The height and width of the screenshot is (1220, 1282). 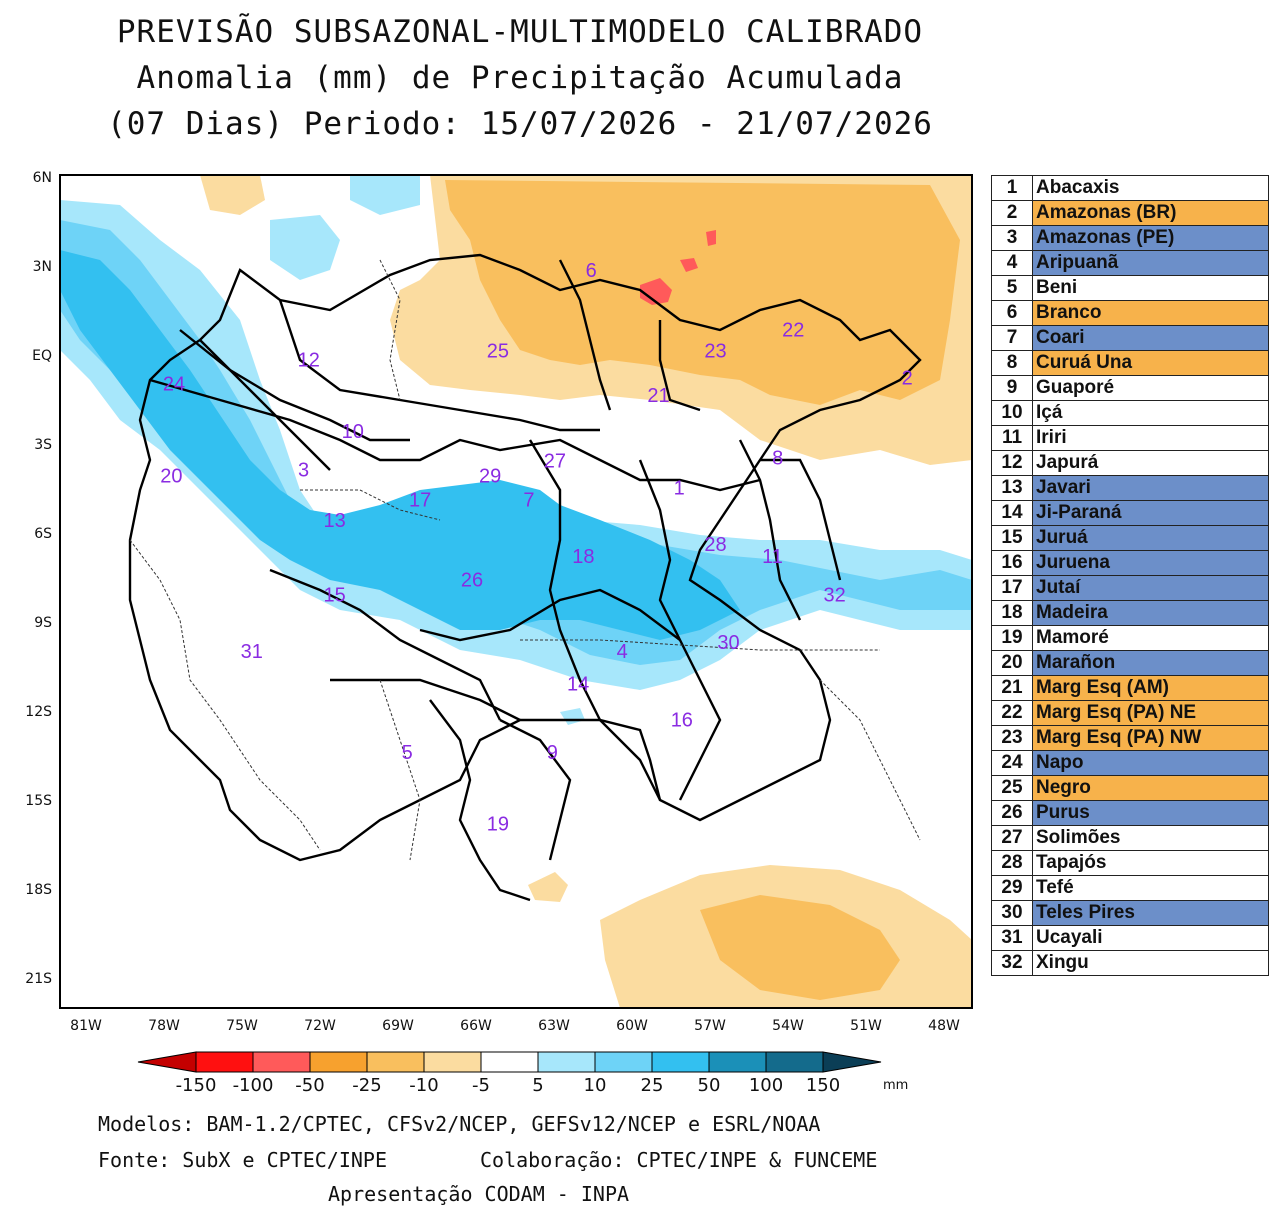 I want to click on legend-row: 29 Tefé, so click(x=1130, y=888).